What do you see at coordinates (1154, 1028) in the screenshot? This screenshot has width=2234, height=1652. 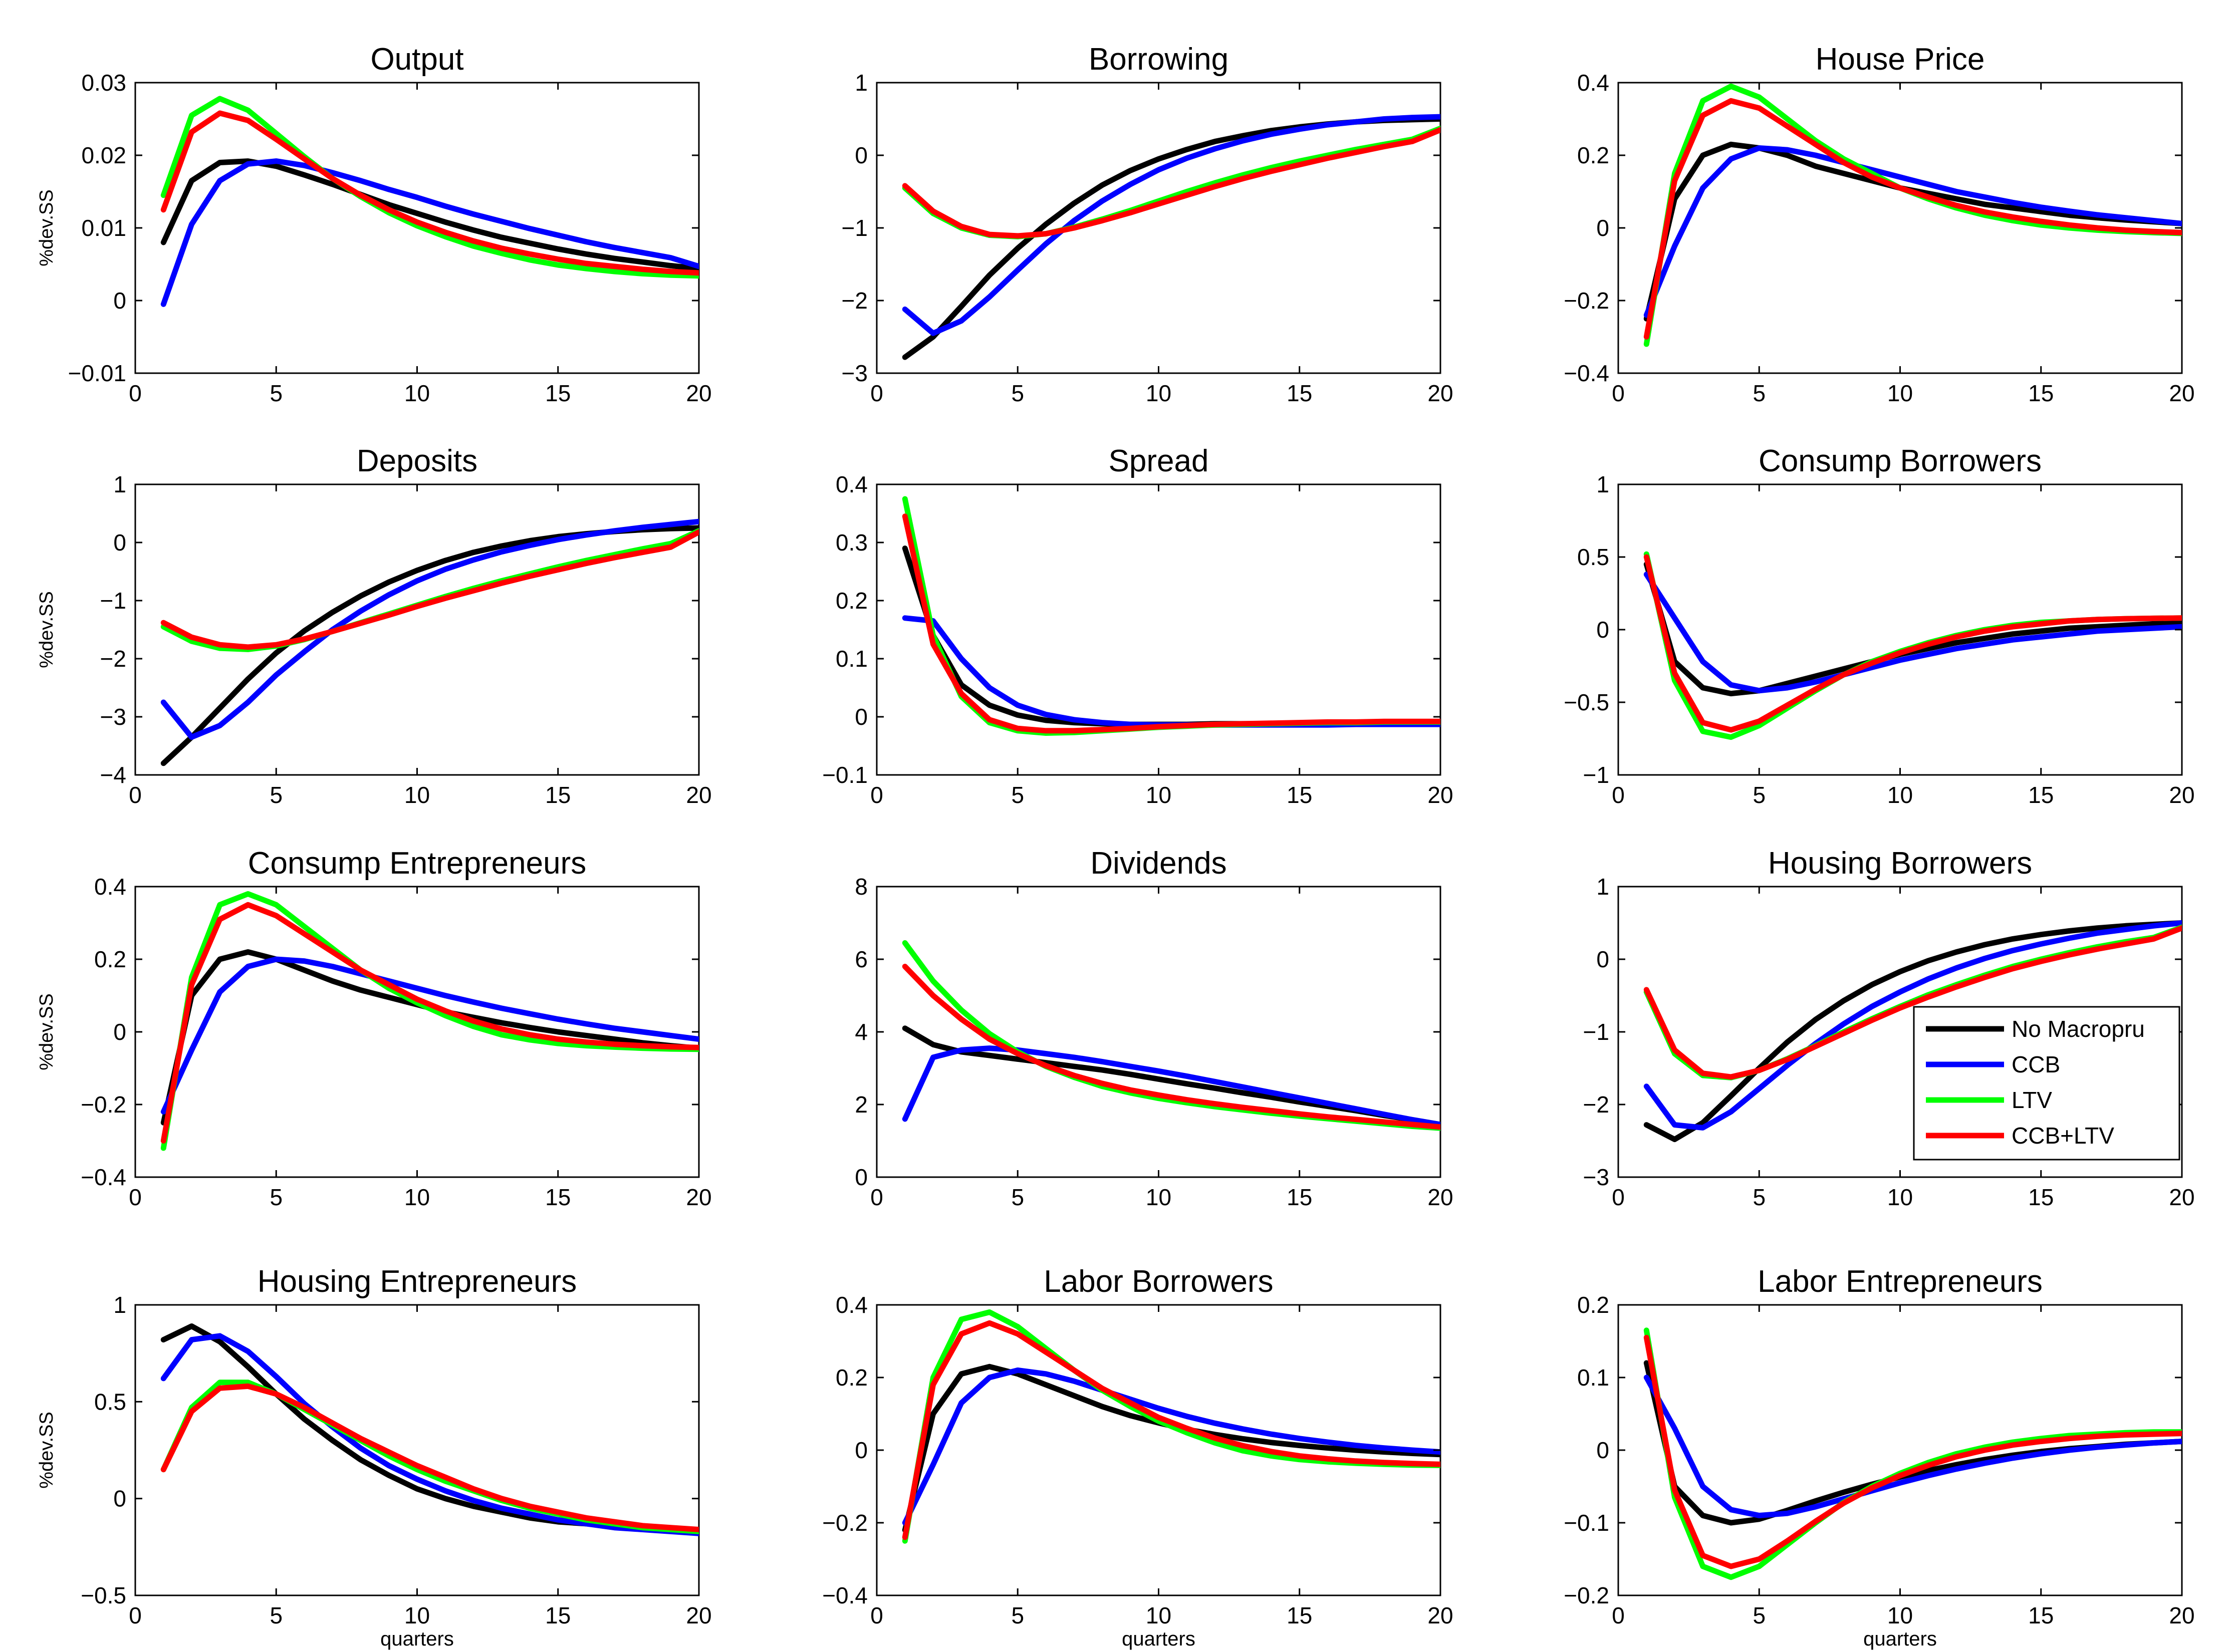 I see `panel-dividends: 0 5 10 15 20 0 2 4 6 8 Dividends` at bounding box center [1154, 1028].